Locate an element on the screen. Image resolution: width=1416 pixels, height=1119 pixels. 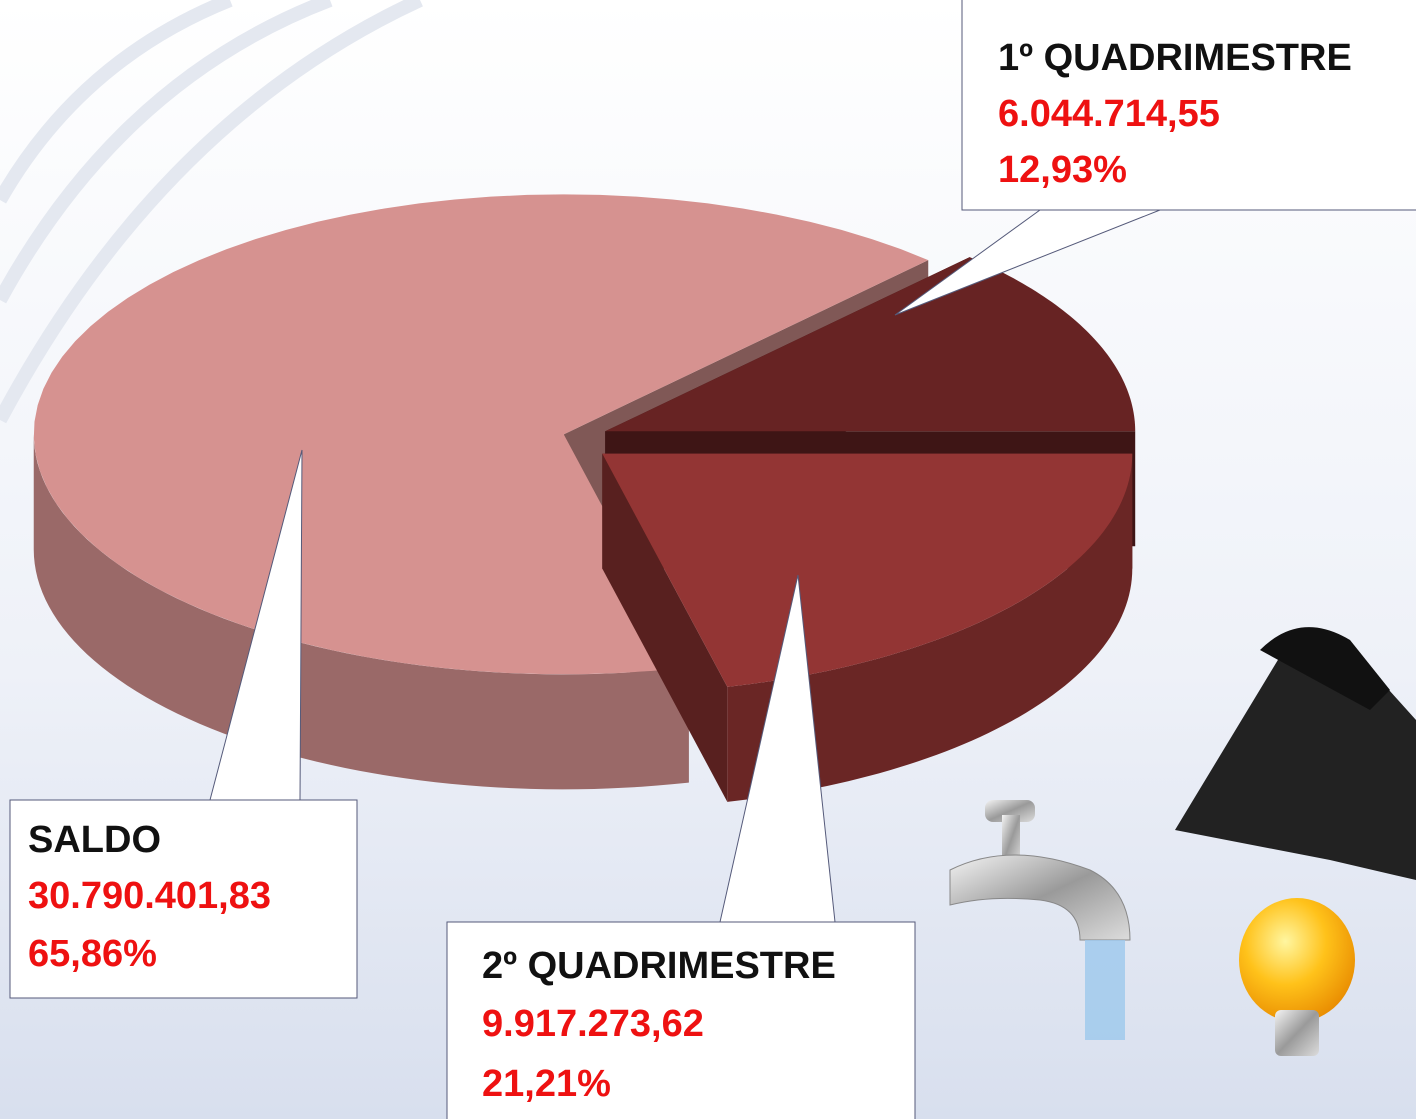
amount-label: 9.917.273,62 is located at coordinates (593, 1024).